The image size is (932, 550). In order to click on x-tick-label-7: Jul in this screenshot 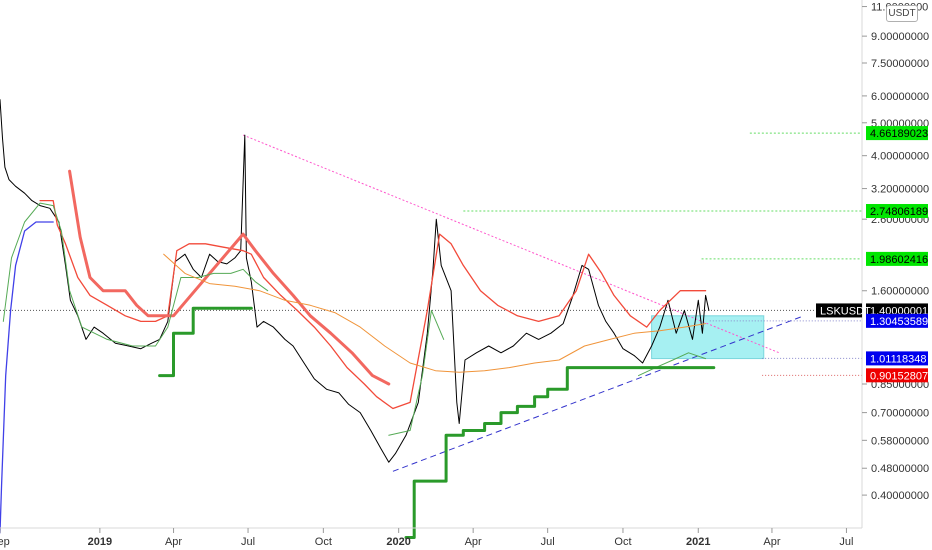, I will do `click(548, 542)`.